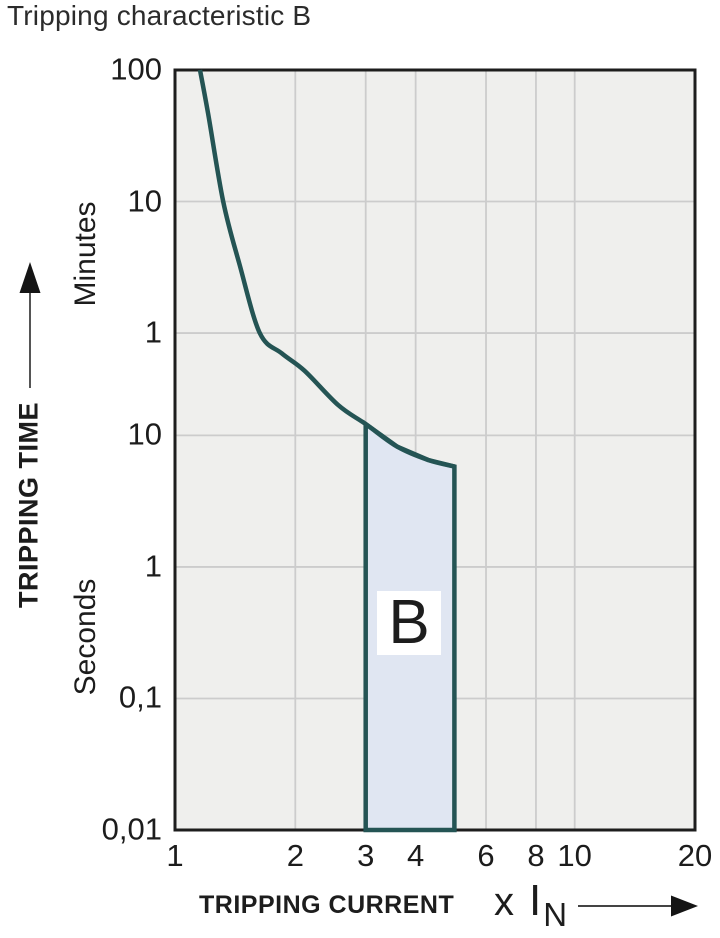 This screenshot has height=938, width=720. Describe the element at coordinates (295, 855) in the screenshot. I see `x-tick-label: 2` at that location.